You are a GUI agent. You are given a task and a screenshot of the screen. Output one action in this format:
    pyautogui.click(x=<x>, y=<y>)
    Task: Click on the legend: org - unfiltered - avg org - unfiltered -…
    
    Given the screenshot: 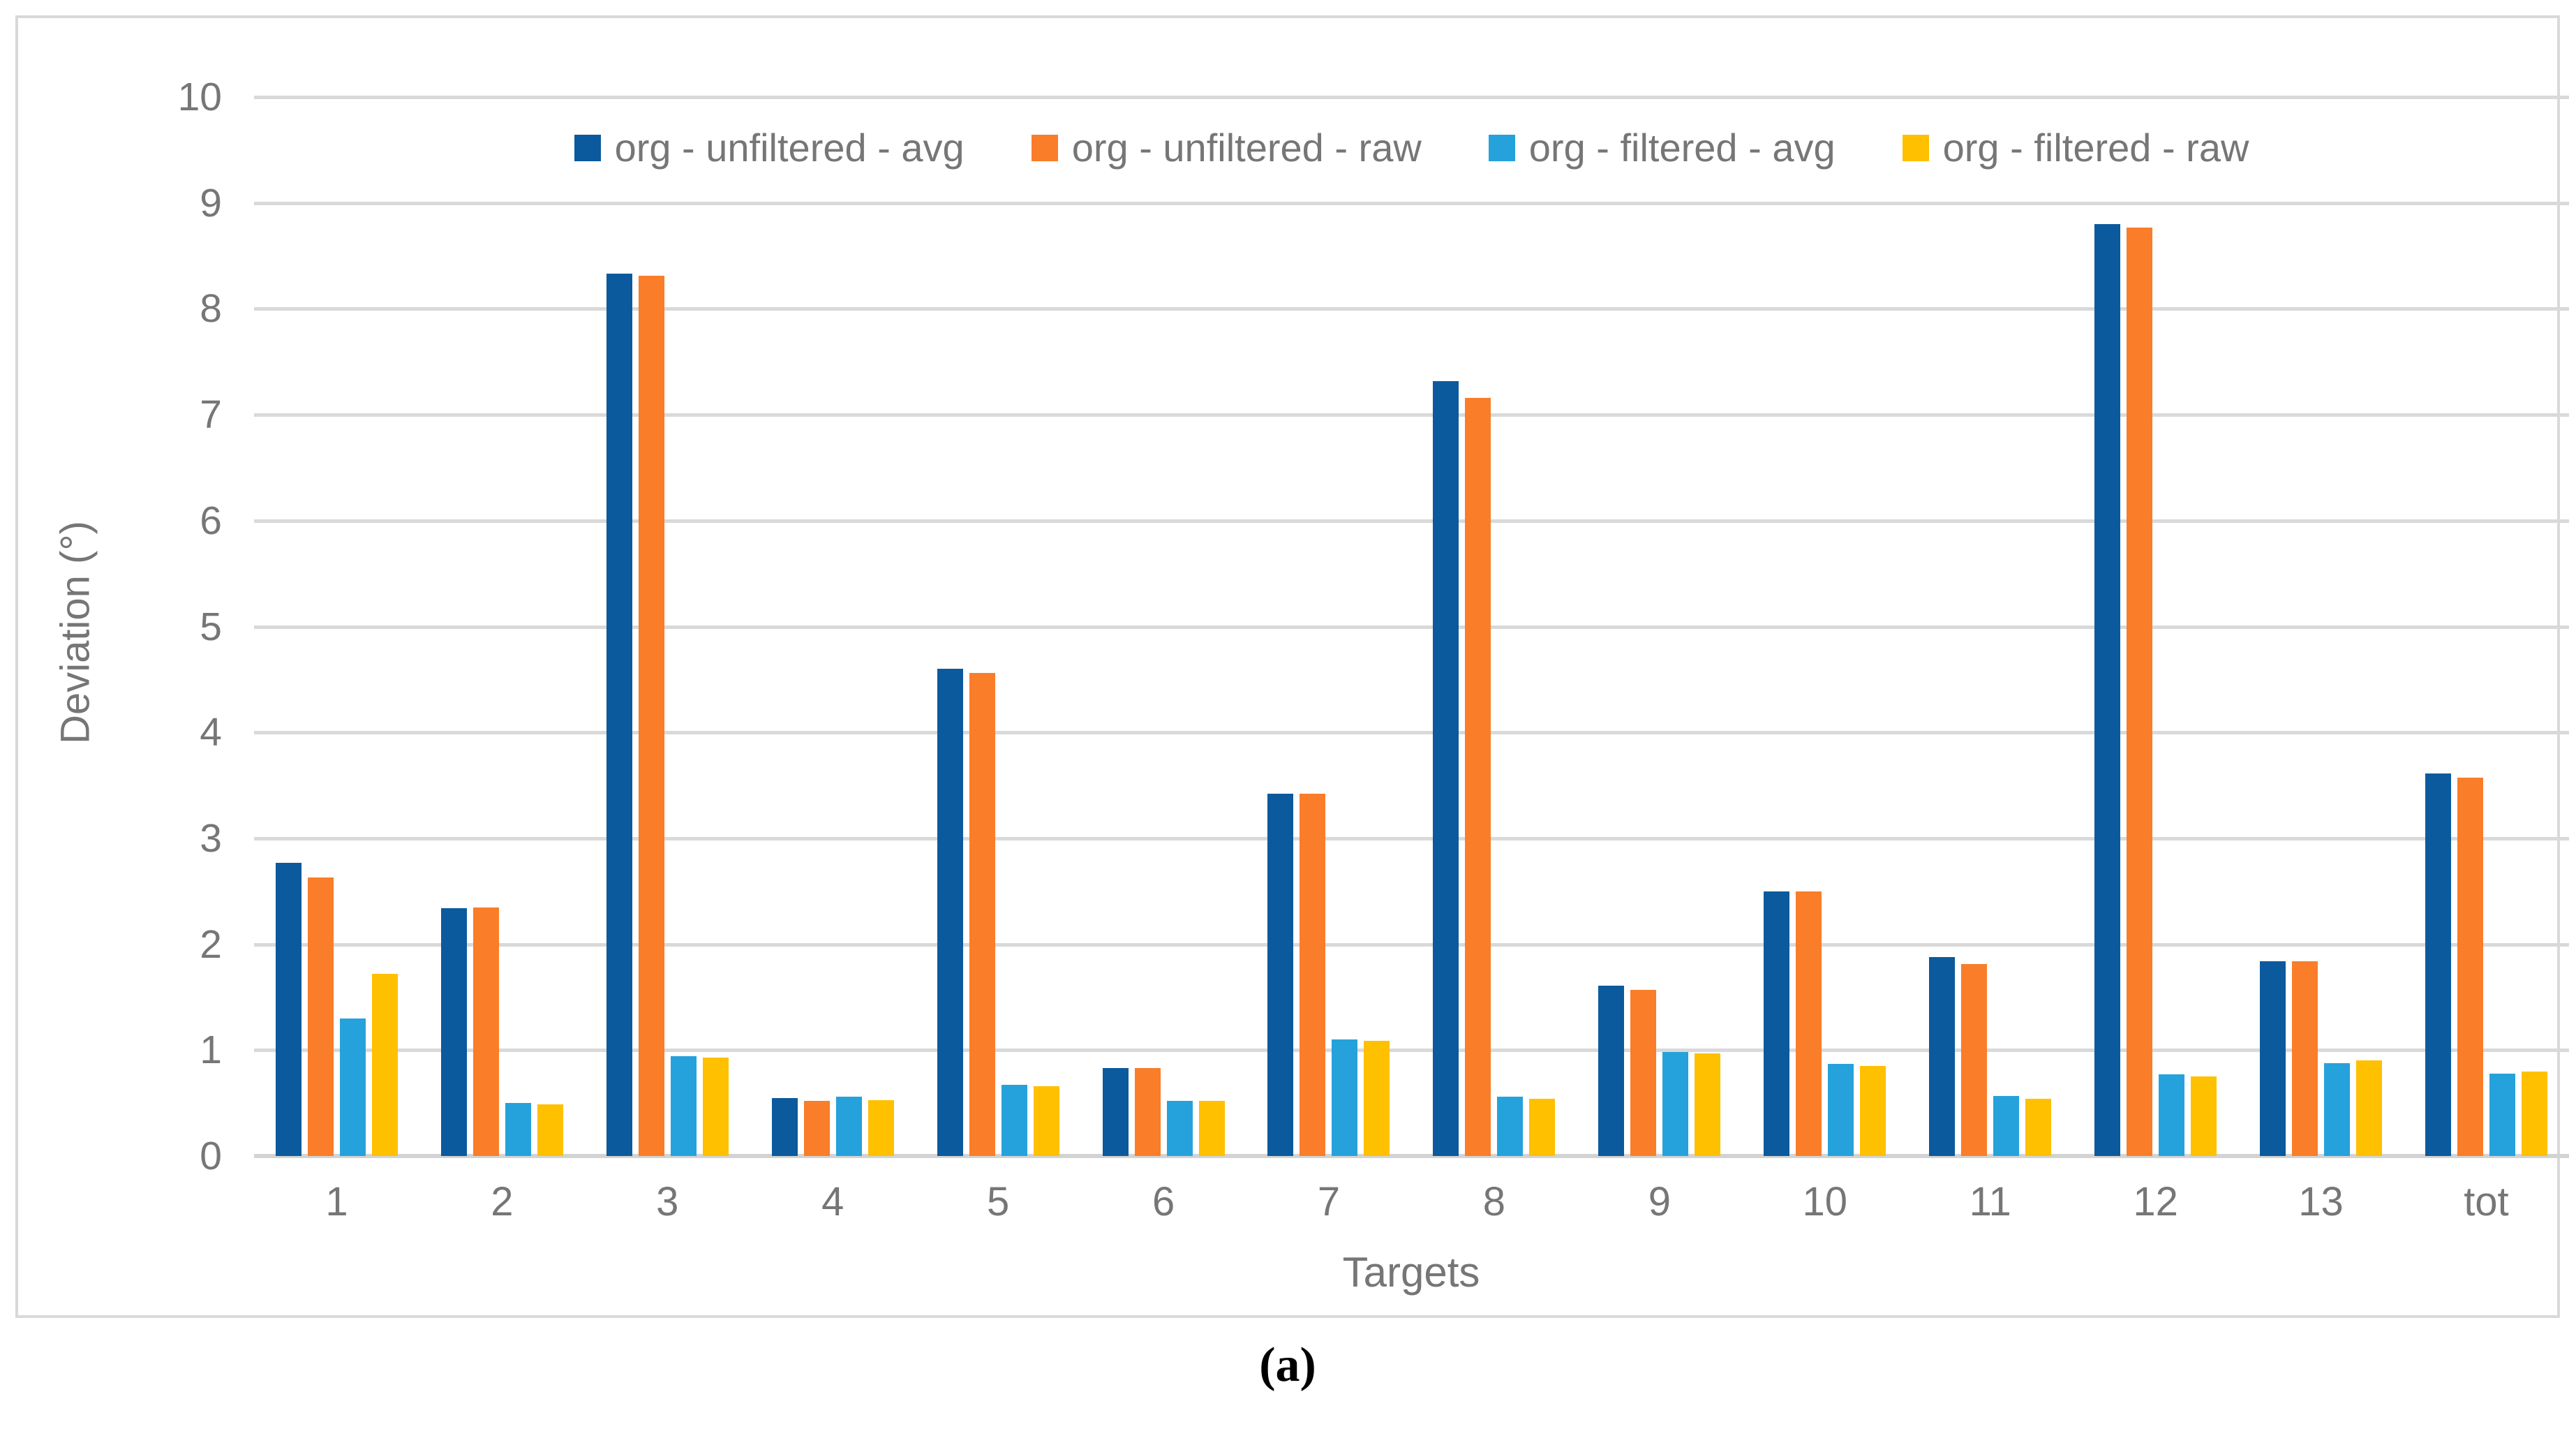 What is the action you would take?
    pyautogui.click(x=1411, y=147)
    